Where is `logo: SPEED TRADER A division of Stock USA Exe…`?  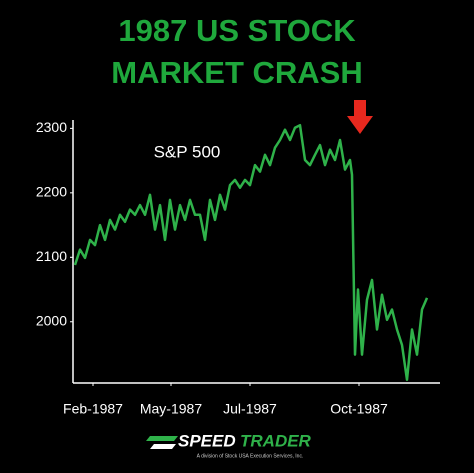 logo: SPEED TRADER A division of Stock USA Exe… is located at coordinates (229, 445).